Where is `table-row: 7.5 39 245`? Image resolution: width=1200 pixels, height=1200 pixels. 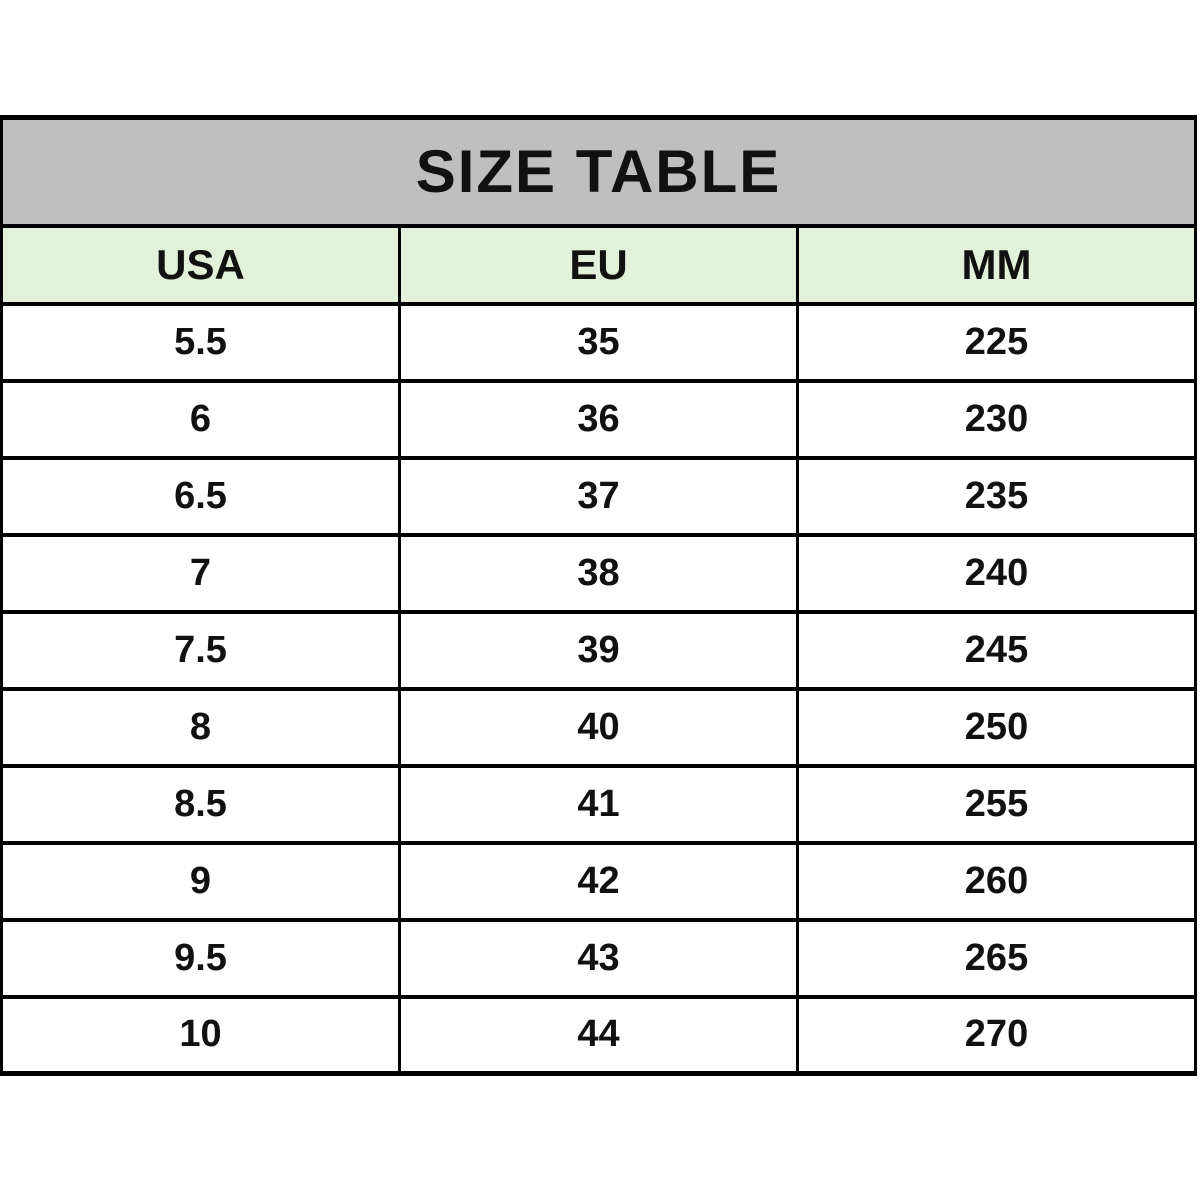
table-row: 7.5 39 245 is located at coordinates (598, 650).